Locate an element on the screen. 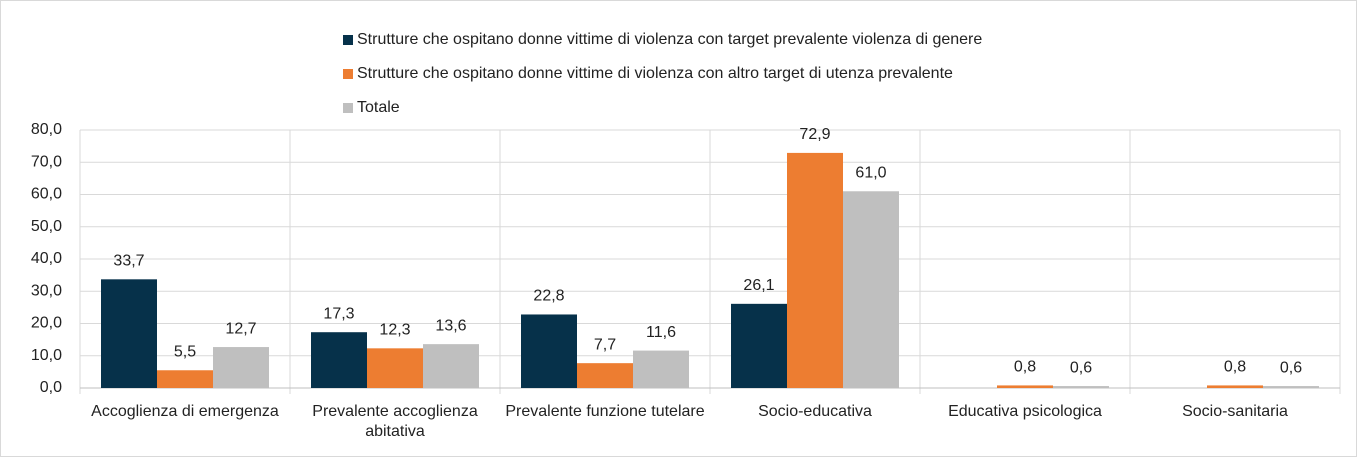  data-label: 12,3 is located at coordinates (394, 330).